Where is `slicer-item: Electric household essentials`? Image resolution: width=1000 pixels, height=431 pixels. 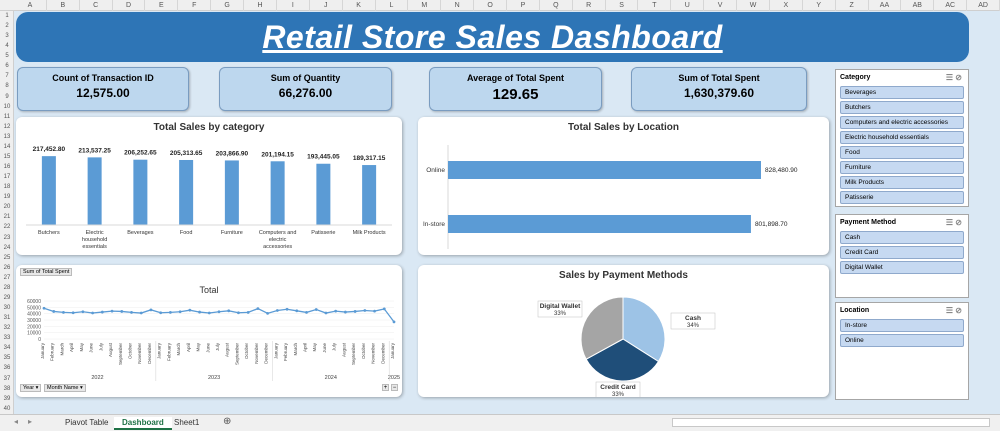 slicer-item: Electric household essentials is located at coordinates (902, 137).